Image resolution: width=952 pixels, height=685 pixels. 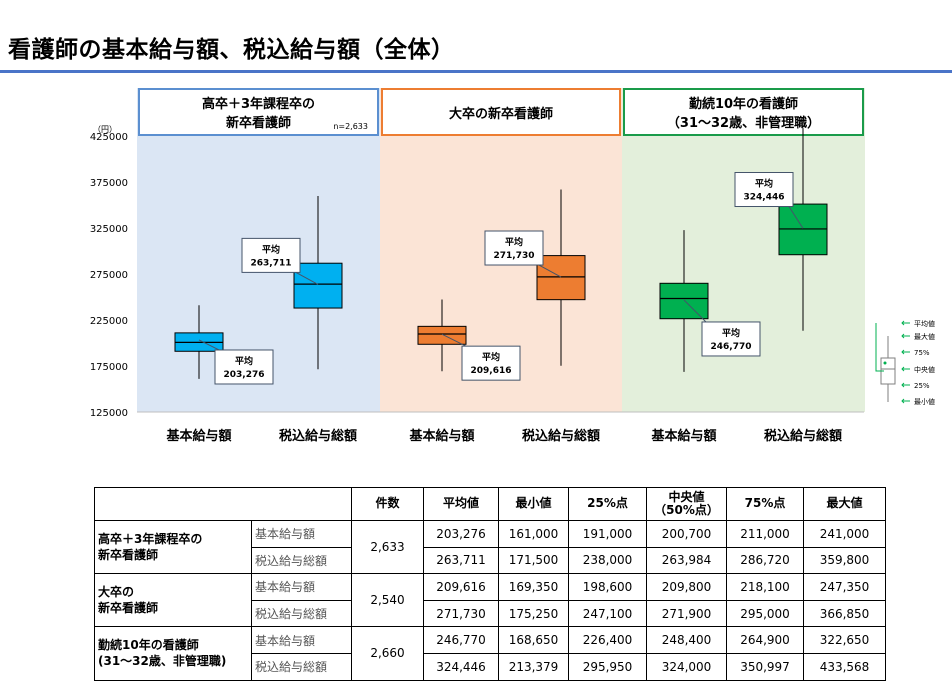 I want to click on box-iqr, so click(x=684, y=301).